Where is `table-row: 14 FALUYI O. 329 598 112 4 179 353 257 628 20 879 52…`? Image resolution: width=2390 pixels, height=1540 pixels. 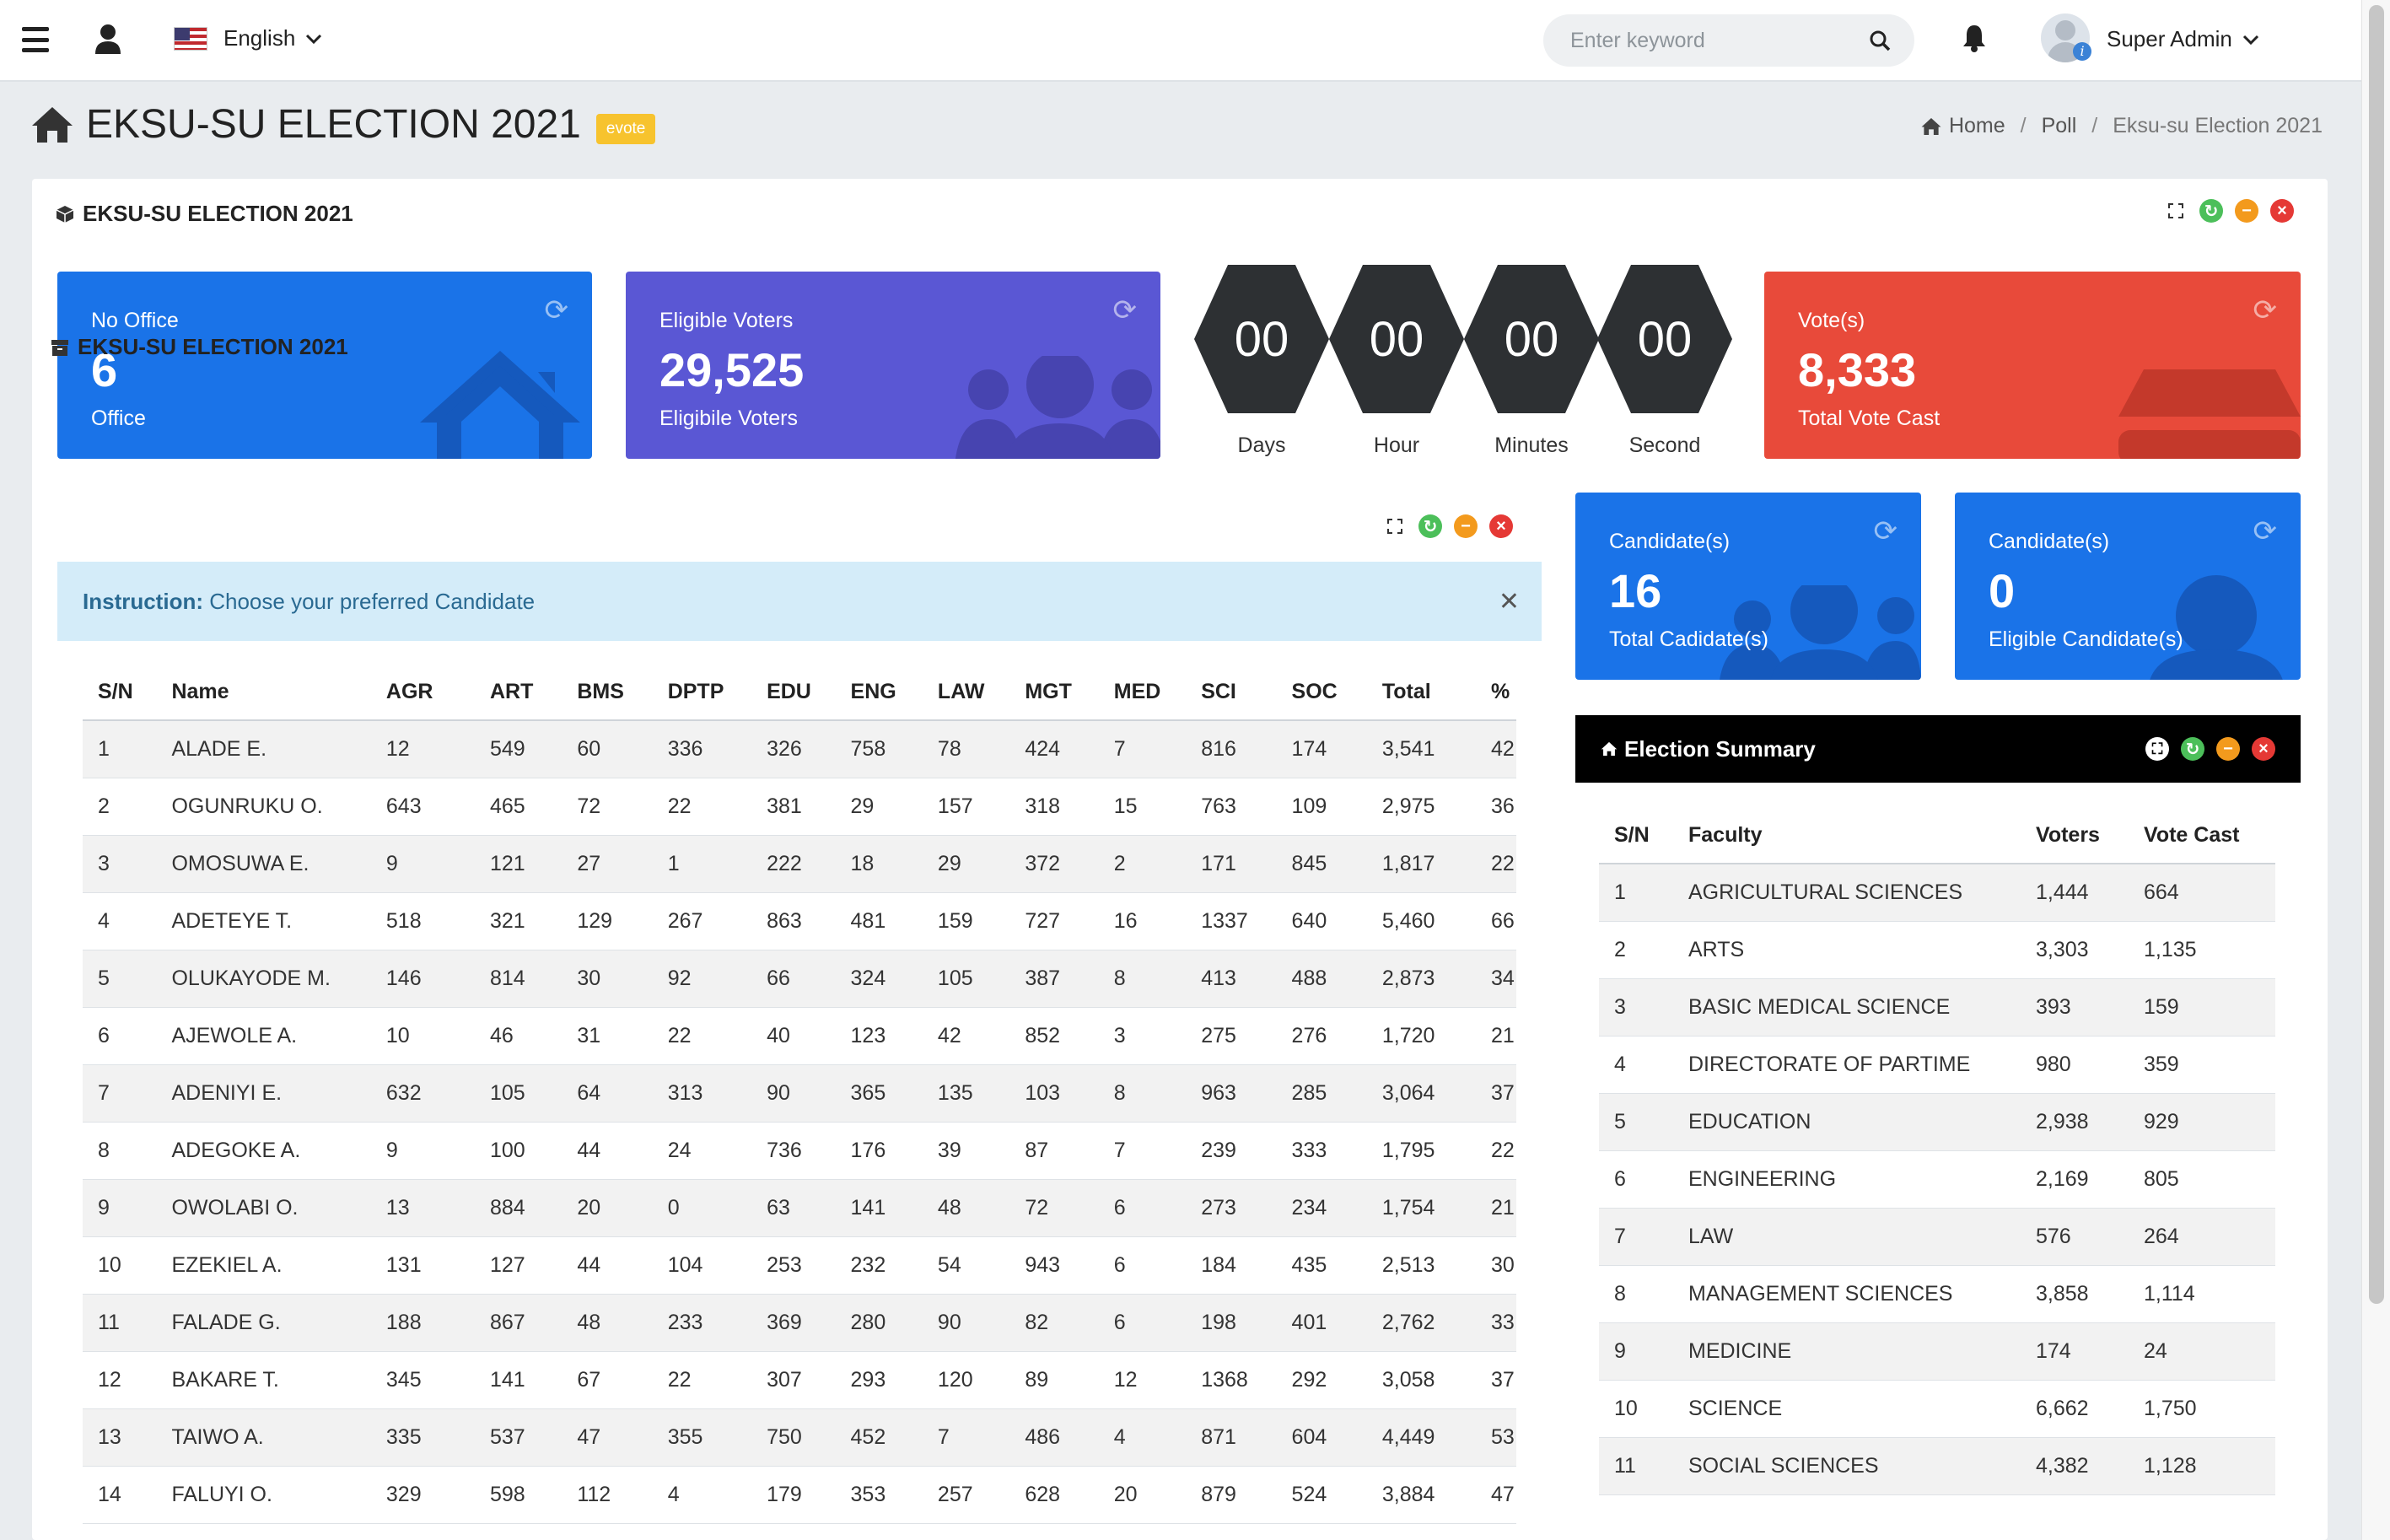 table-row: 14 FALUYI O. 329 598 112 4 179 353 257 628 20 879 52… is located at coordinates (799, 1495).